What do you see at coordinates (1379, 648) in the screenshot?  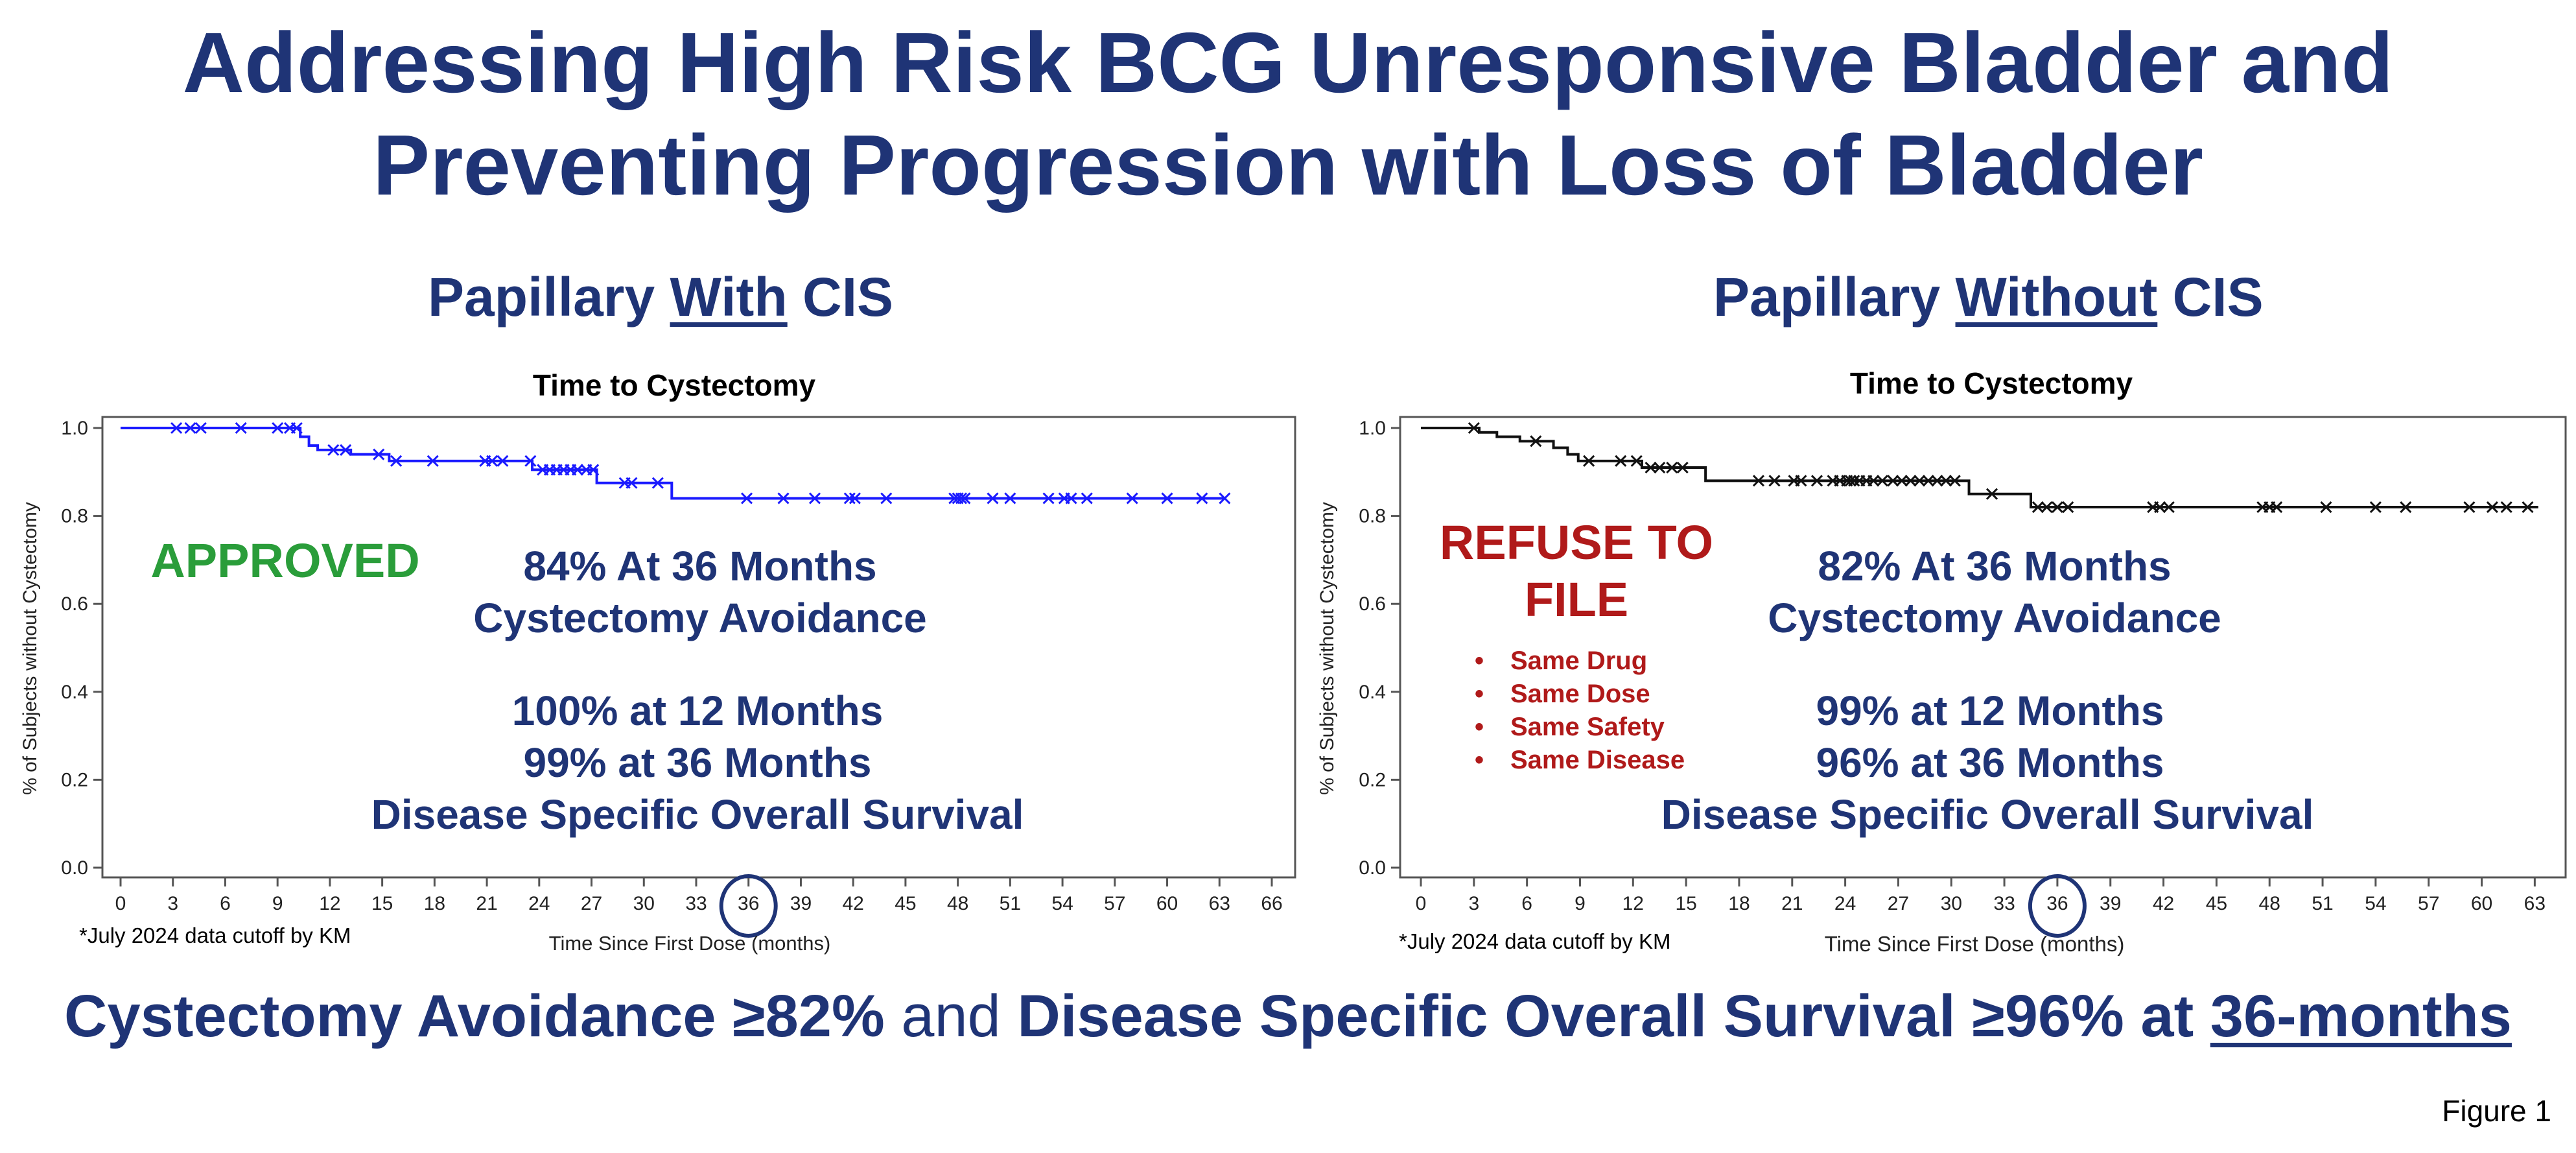 I see `right-y-axis: 0.0 0.2 0.4 0.6 0.8 1.0` at bounding box center [1379, 648].